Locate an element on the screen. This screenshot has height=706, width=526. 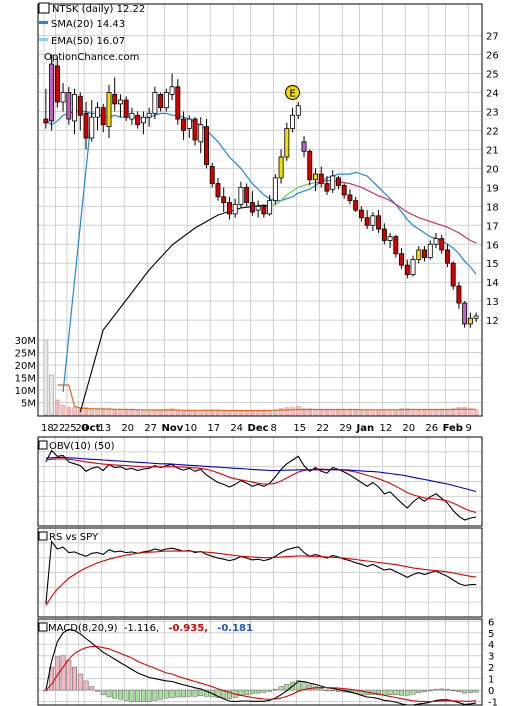
x-tick-label: 9 is located at coordinates (469, 428).